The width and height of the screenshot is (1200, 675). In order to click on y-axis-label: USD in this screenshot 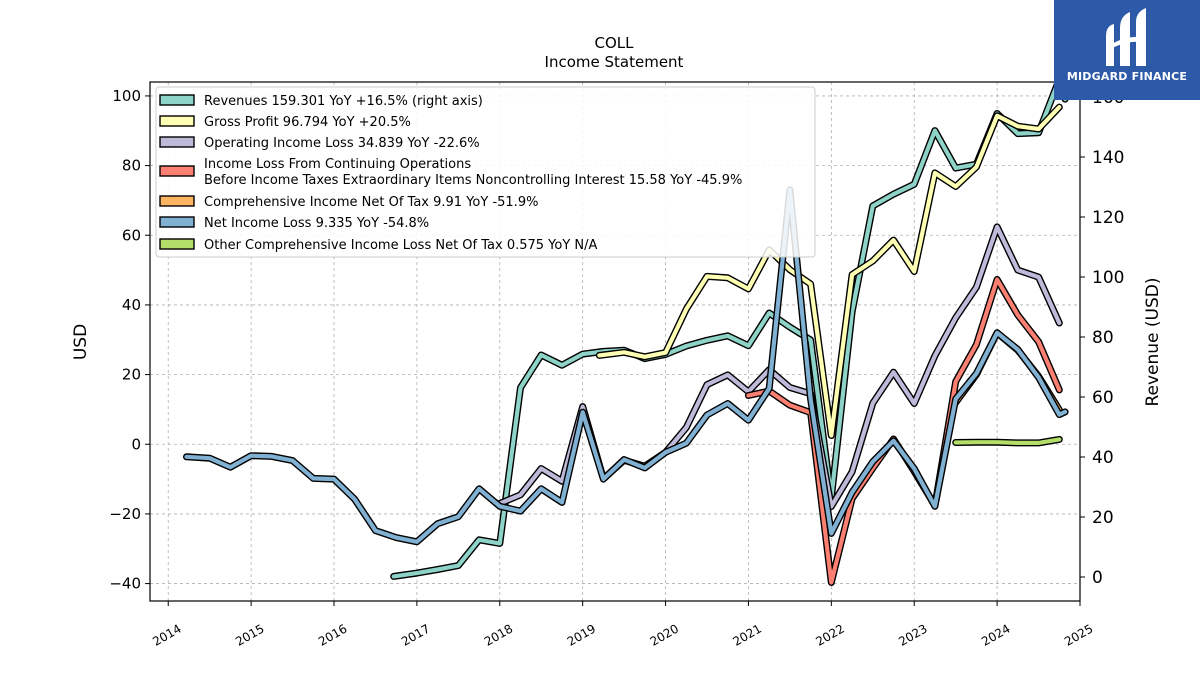, I will do `click(81, 342)`.